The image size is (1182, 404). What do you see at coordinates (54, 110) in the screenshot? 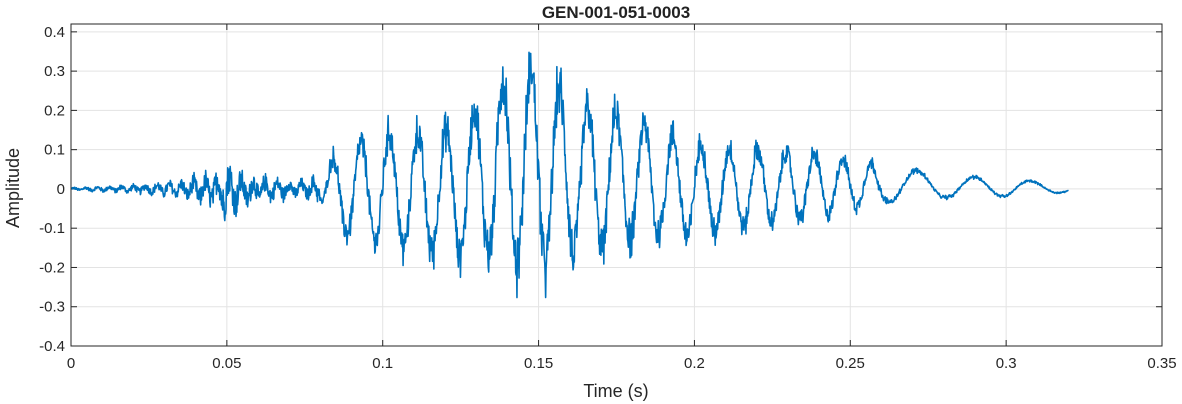
I see `y-tick-label: 0.2` at bounding box center [54, 110].